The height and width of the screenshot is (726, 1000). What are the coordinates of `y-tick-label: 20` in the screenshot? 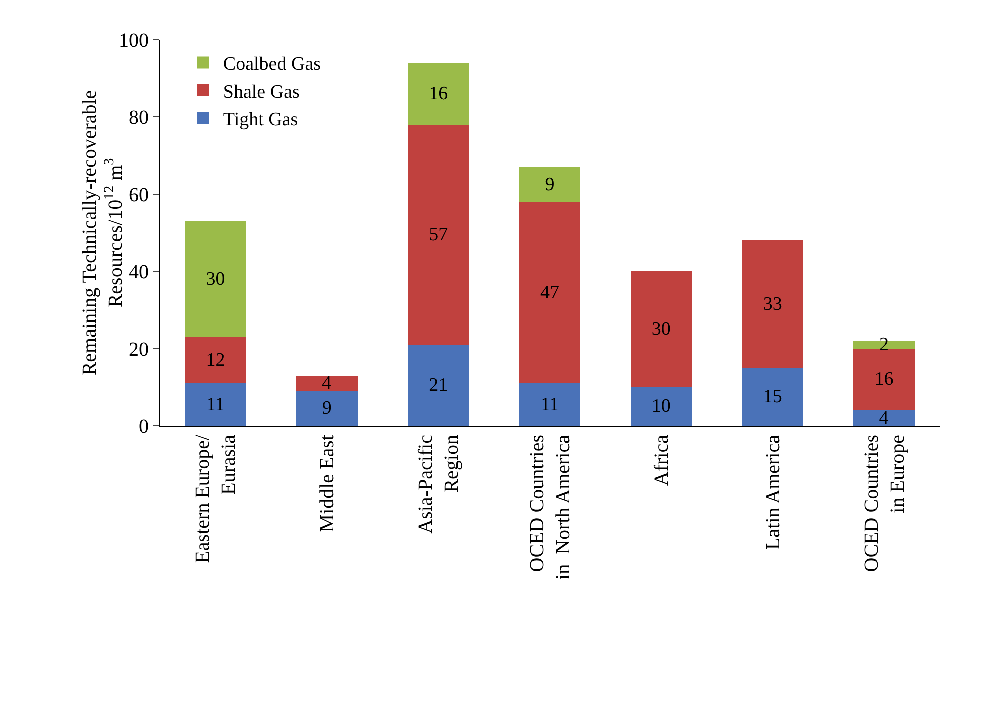 It's located at (139, 349).